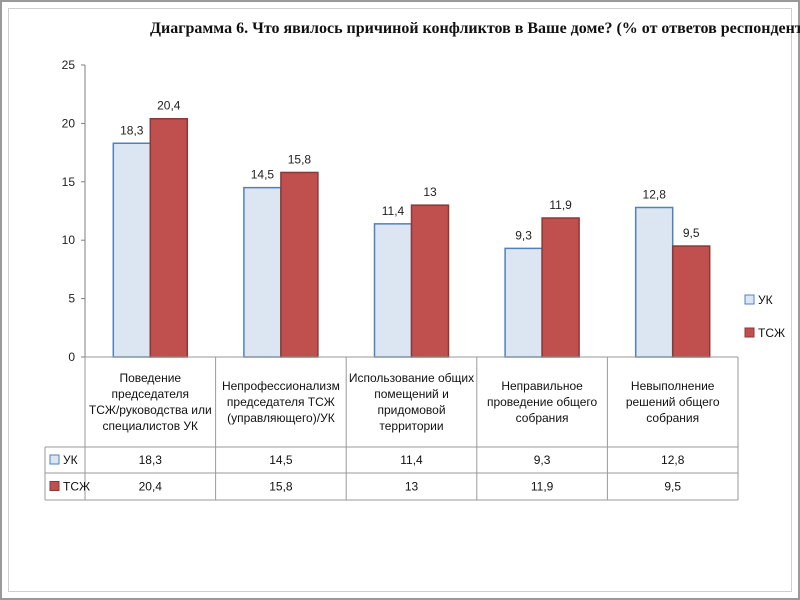 Image resolution: width=800 pixels, height=600 pixels. Describe the element at coordinates (151, 487) in the screenshot. I see `table-cell: 20,4` at that location.